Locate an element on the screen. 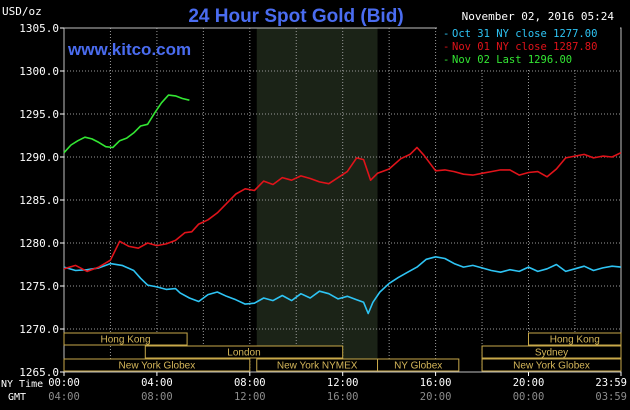 The image size is (630, 410). x-tick-label-ny: 08:00 is located at coordinates (250, 383).